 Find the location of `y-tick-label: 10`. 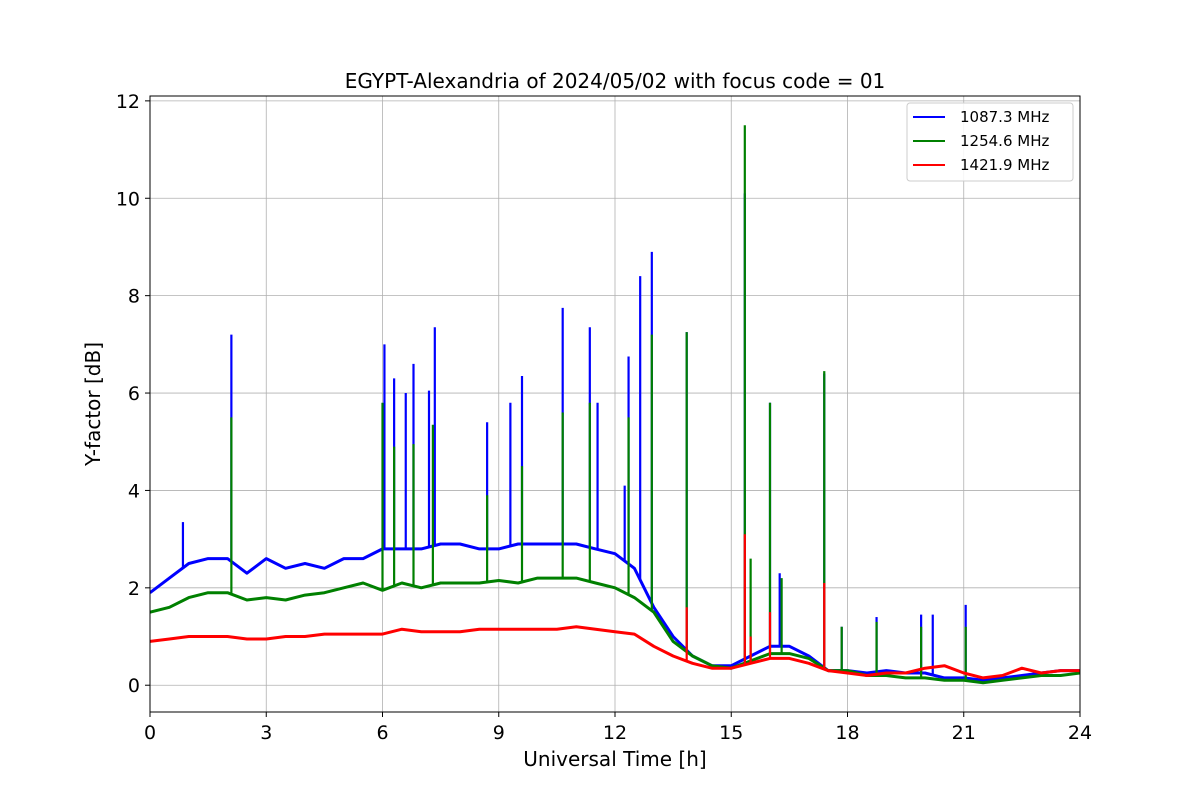

y-tick-label: 10 is located at coordinates (128, 199).